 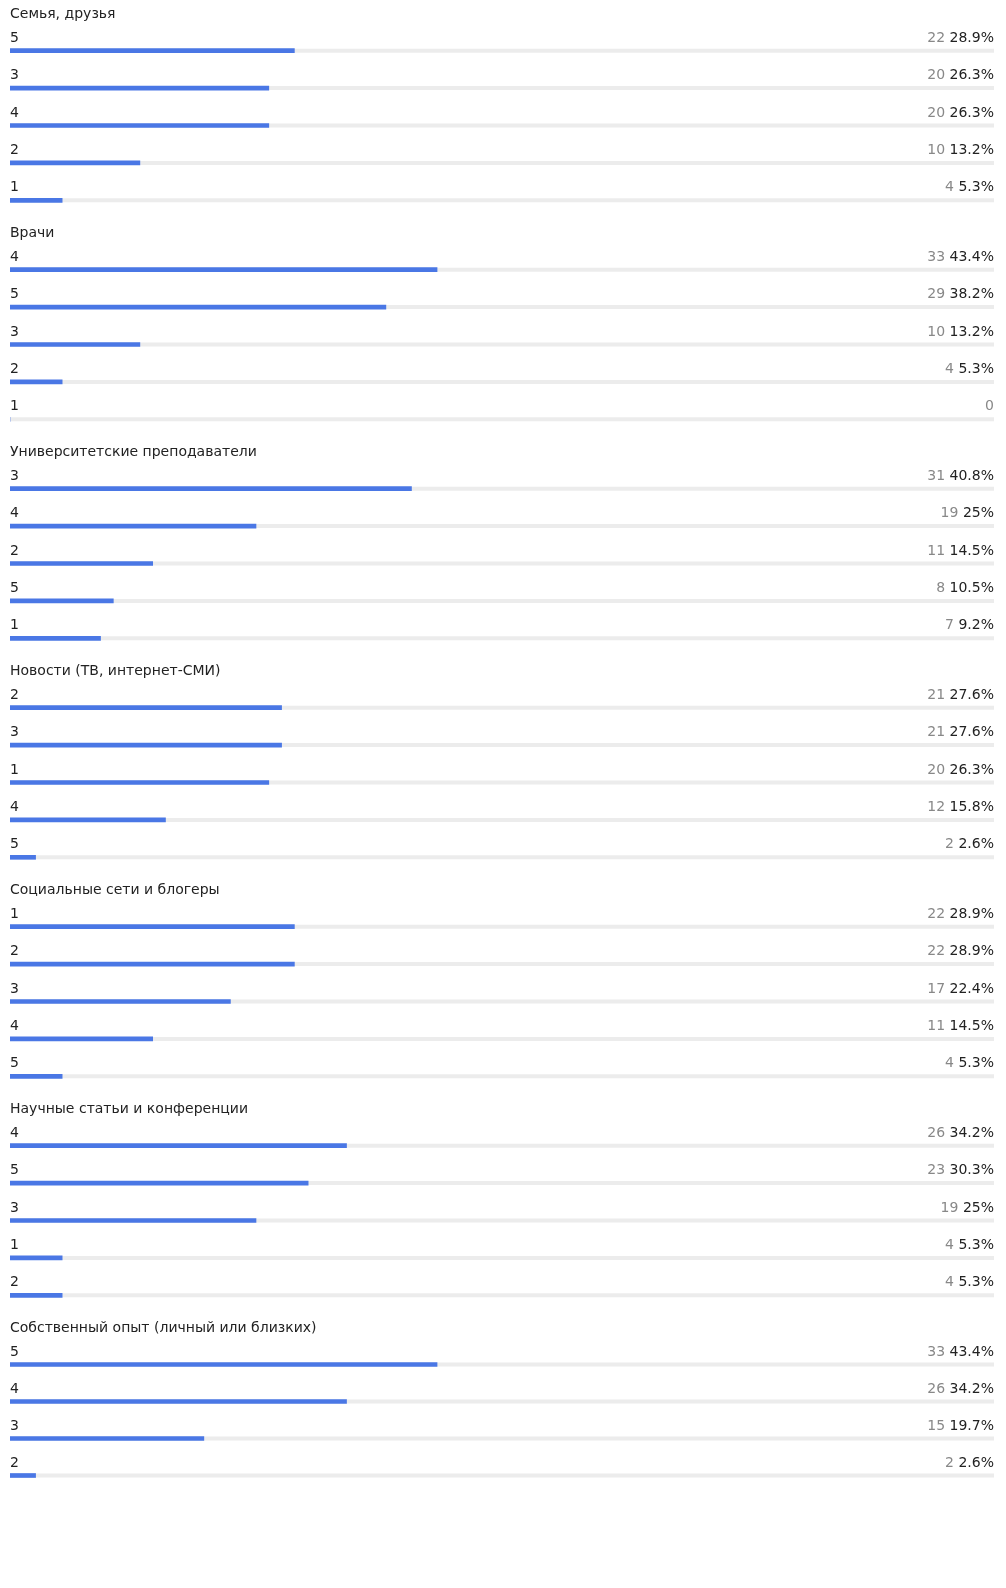 I want to click on chart-title: Семья, друзья, so click(x=63, y=13).